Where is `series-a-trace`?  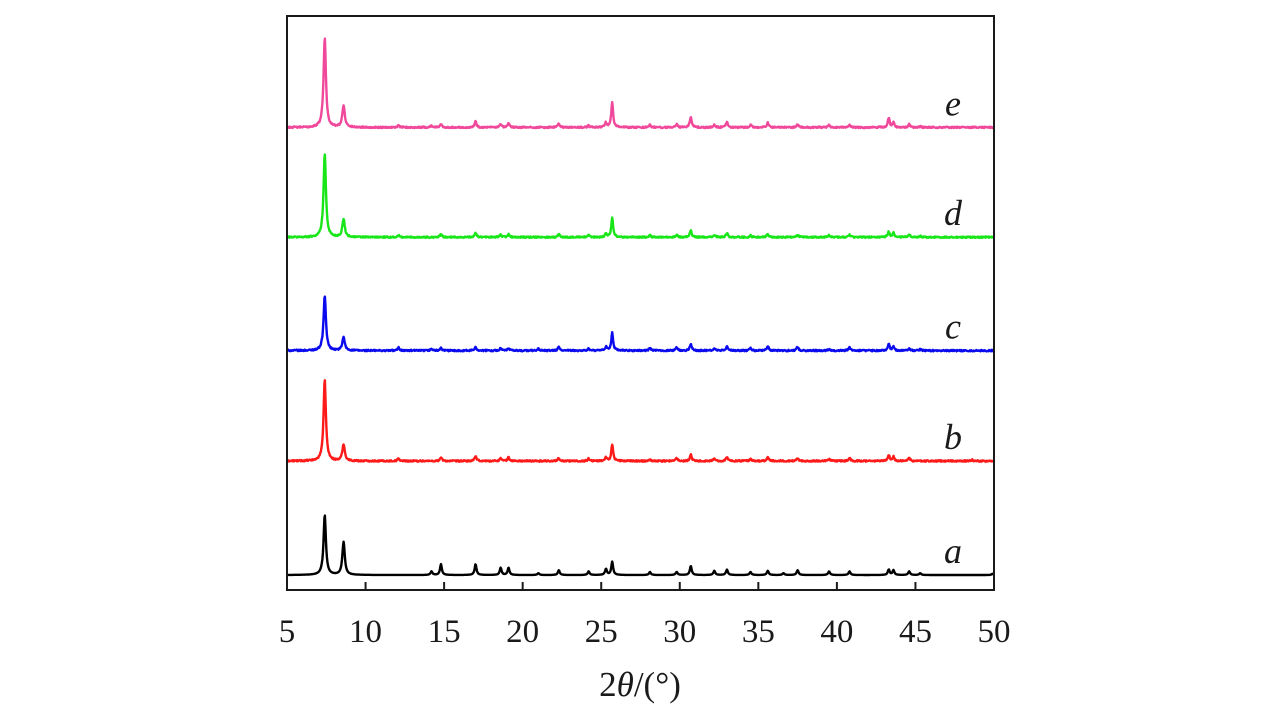 series-a-trace is located at coordinates (640, 545).